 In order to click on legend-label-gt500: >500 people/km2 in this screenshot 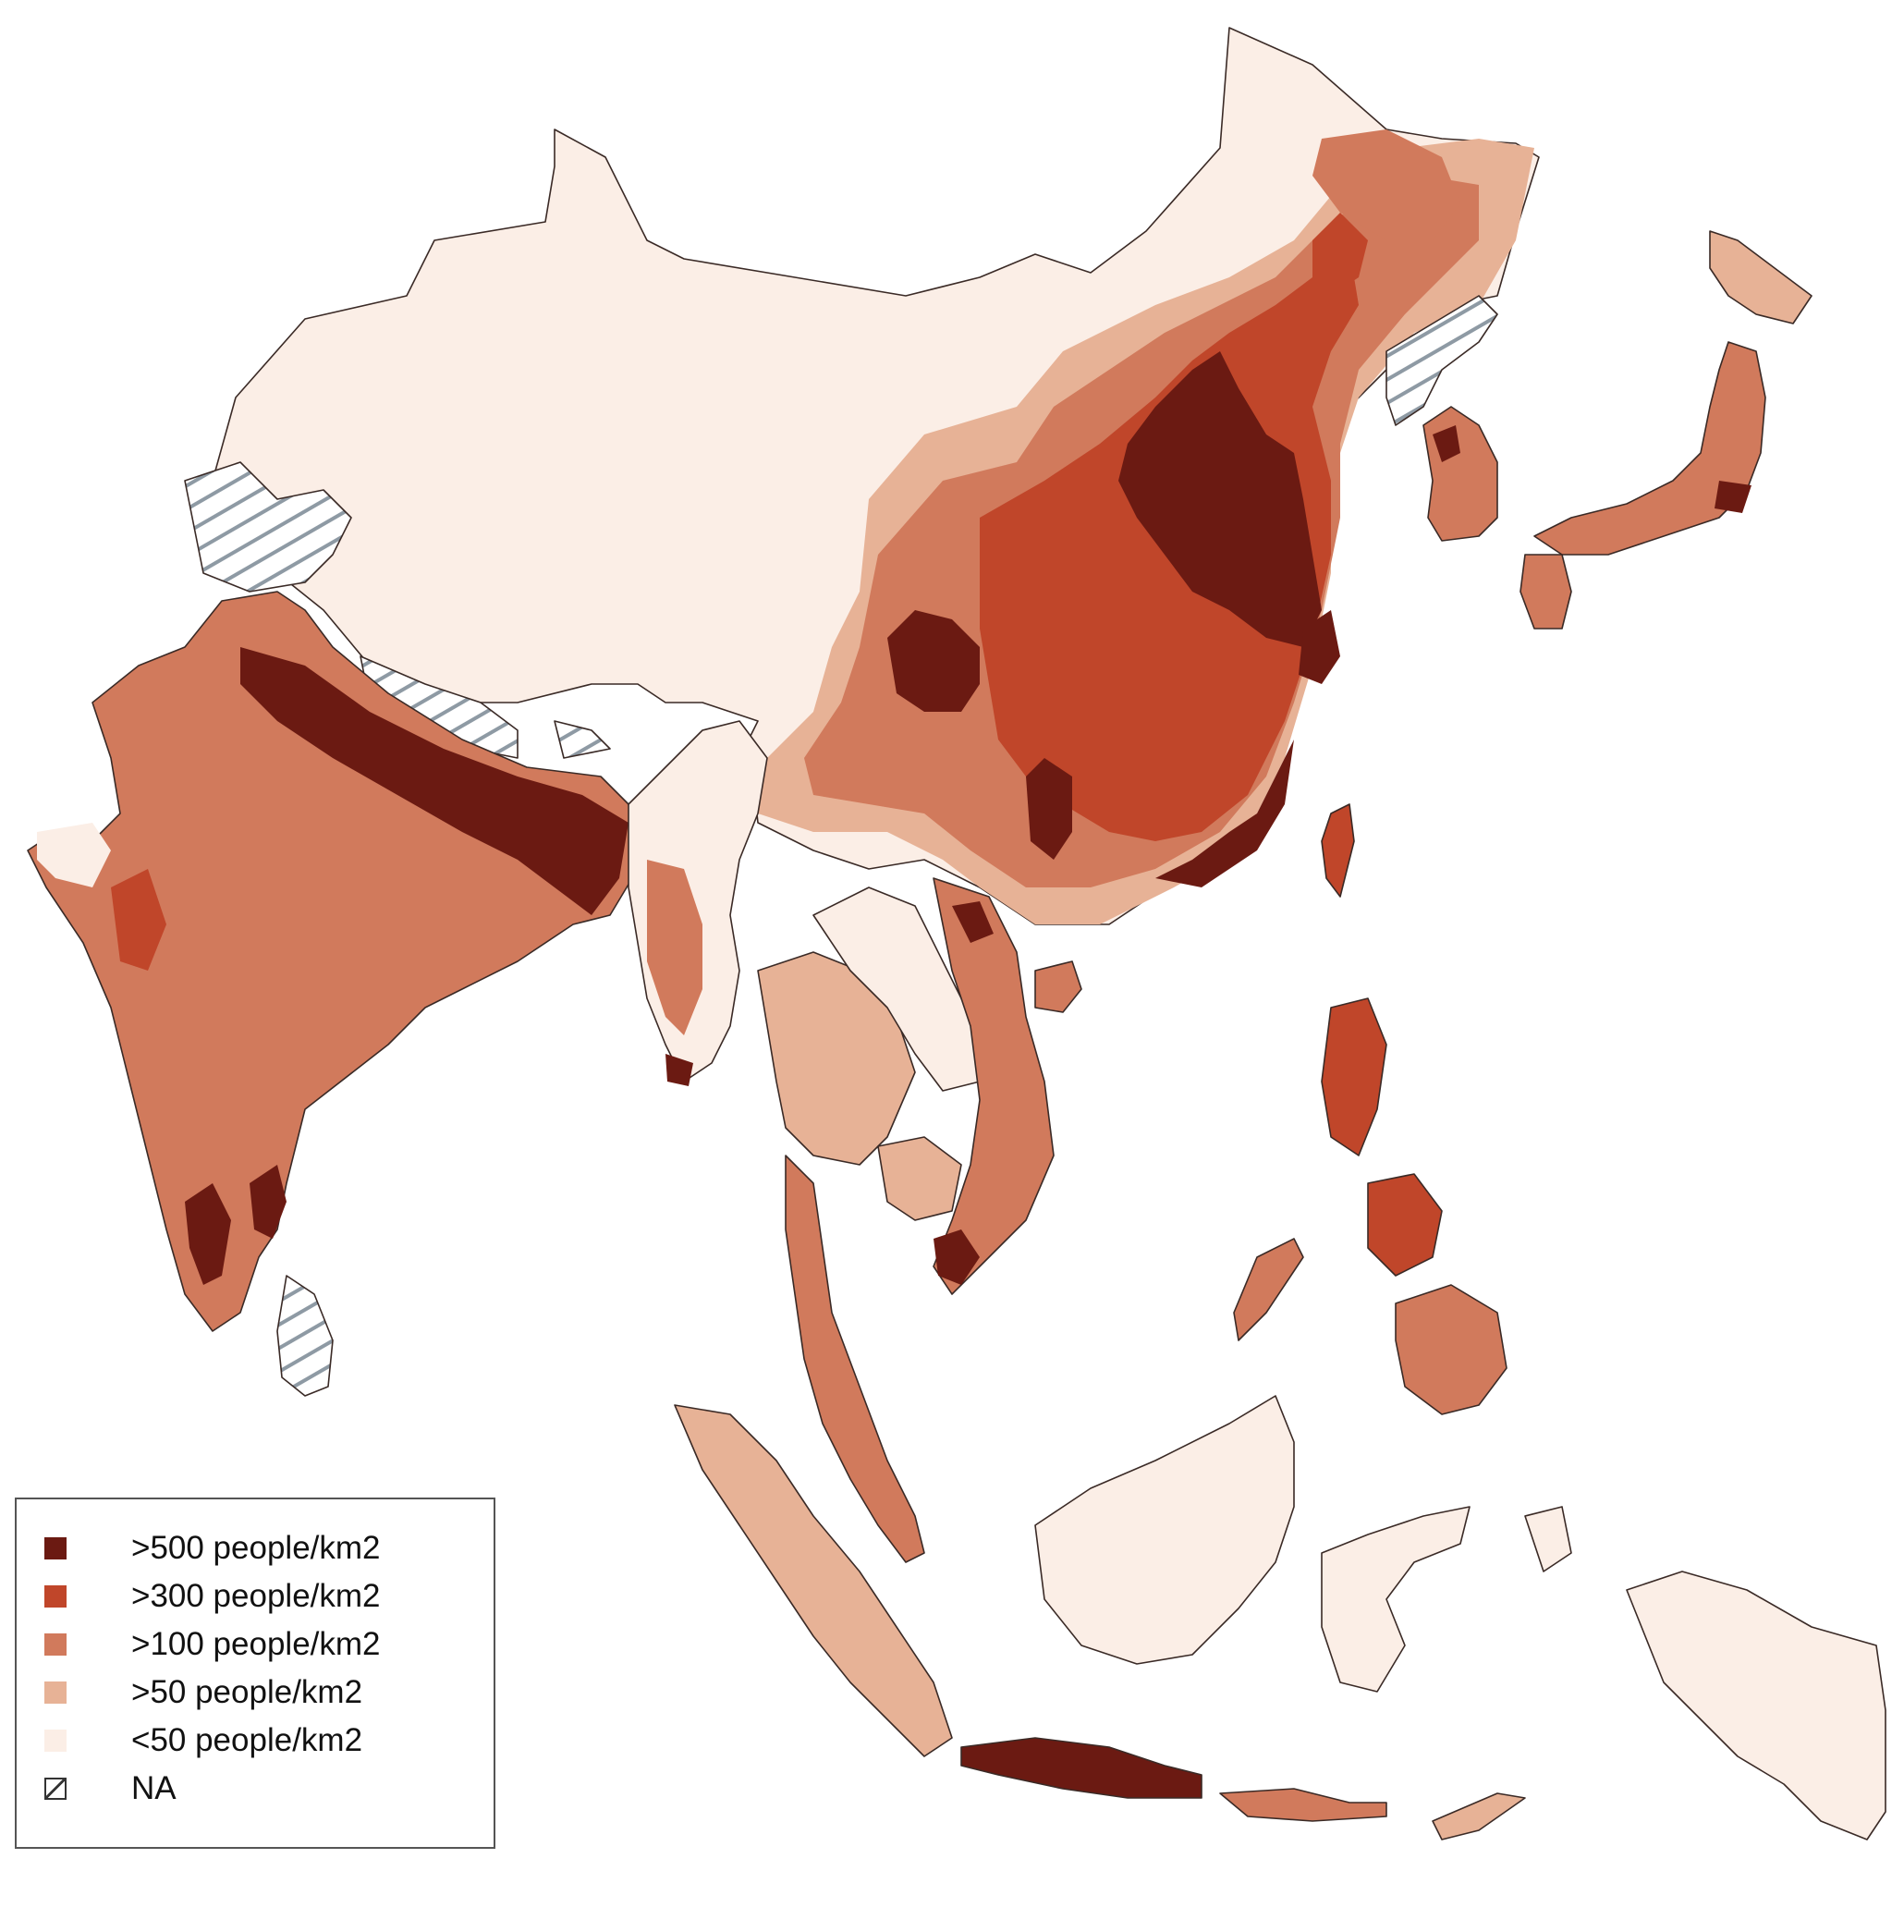, I will do `click(256, 1548)`.